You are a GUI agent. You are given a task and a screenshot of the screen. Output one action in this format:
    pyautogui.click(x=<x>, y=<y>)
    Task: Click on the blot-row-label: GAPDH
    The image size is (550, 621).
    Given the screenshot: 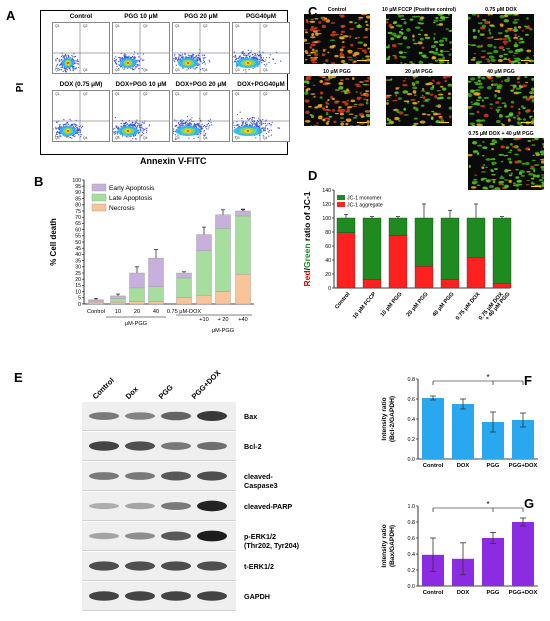 What is the action you would take?
    pyautogui.click(x=257, y=596)
    